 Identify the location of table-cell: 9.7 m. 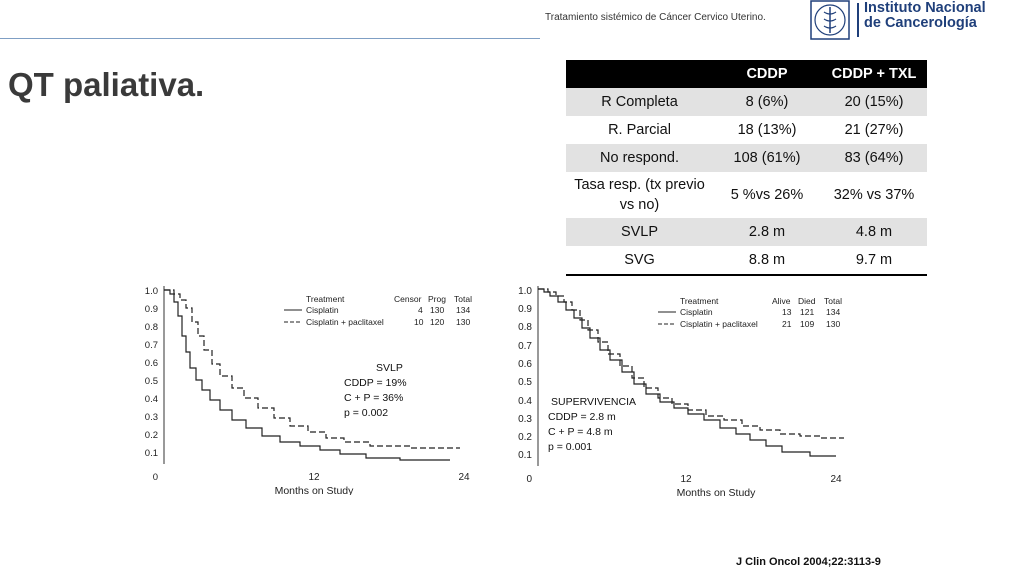
(874, 261).